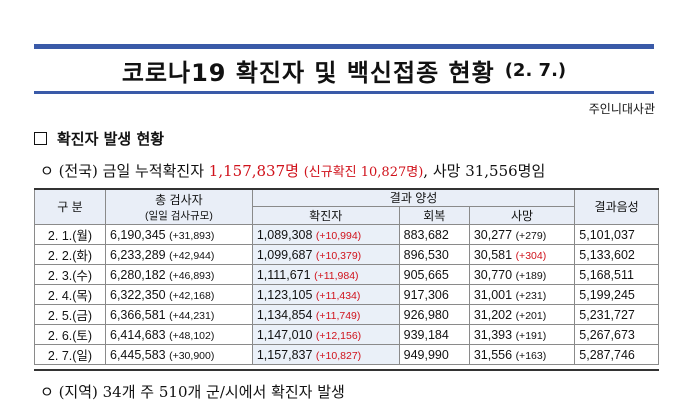 The image size is (681, 402). I want to click on row-tests: 6,233,289 (+42,944), so click(179, 254).